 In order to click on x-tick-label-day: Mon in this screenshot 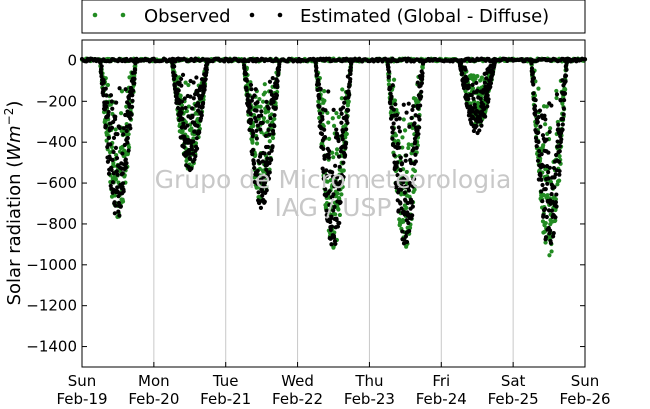, I will do `click(154, 381)`.